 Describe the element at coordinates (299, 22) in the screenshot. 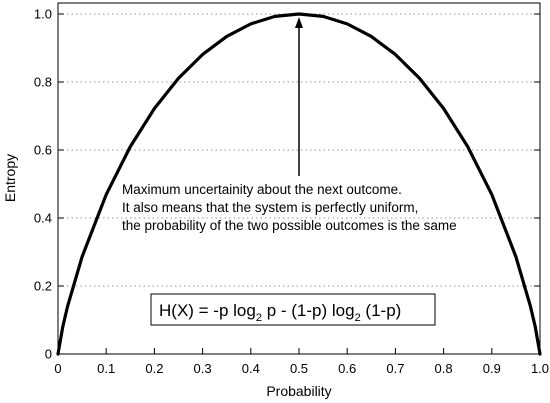

I see `annotation-arrowhead` at that location.